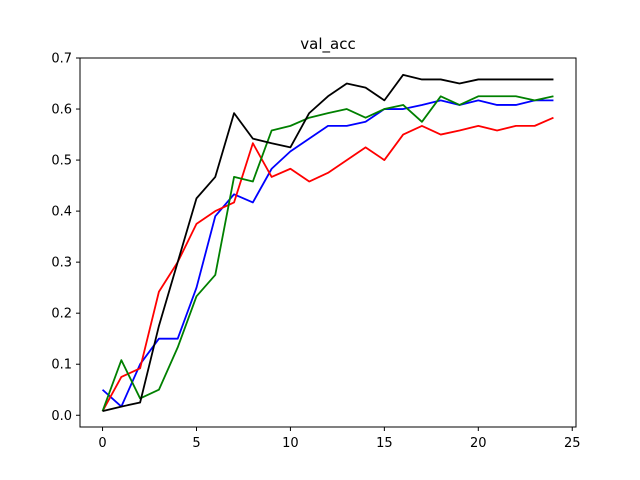  What do you see at coordinates (61, 212) in the screenshot?
I see `y-tick-label: 0.4` at bounding box center [61, 212].